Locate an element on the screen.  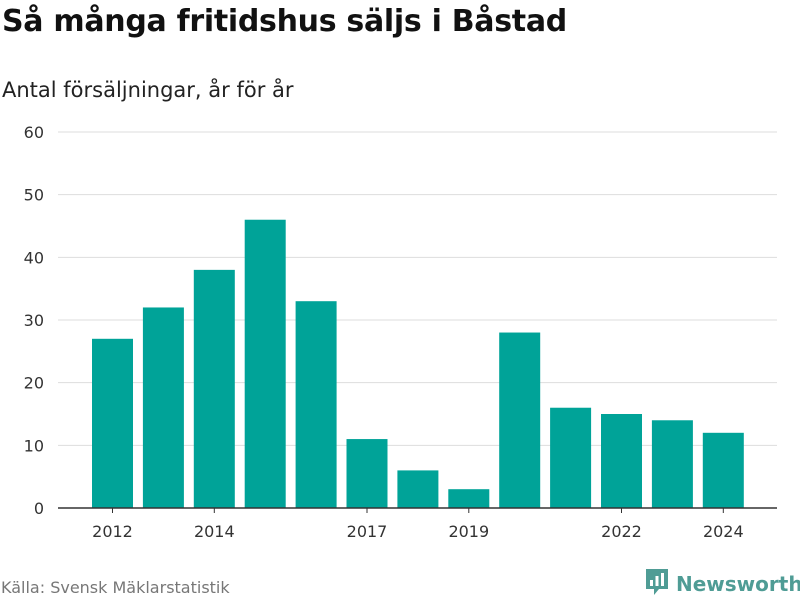
bar-2022 is located at coordinates (621, 461).